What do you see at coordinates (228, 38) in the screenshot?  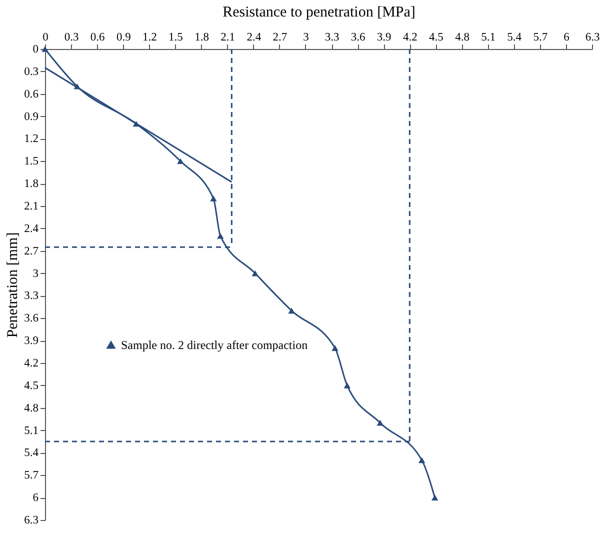 I see `x-tick-label: 2.1` at bounding box center [228, 38].